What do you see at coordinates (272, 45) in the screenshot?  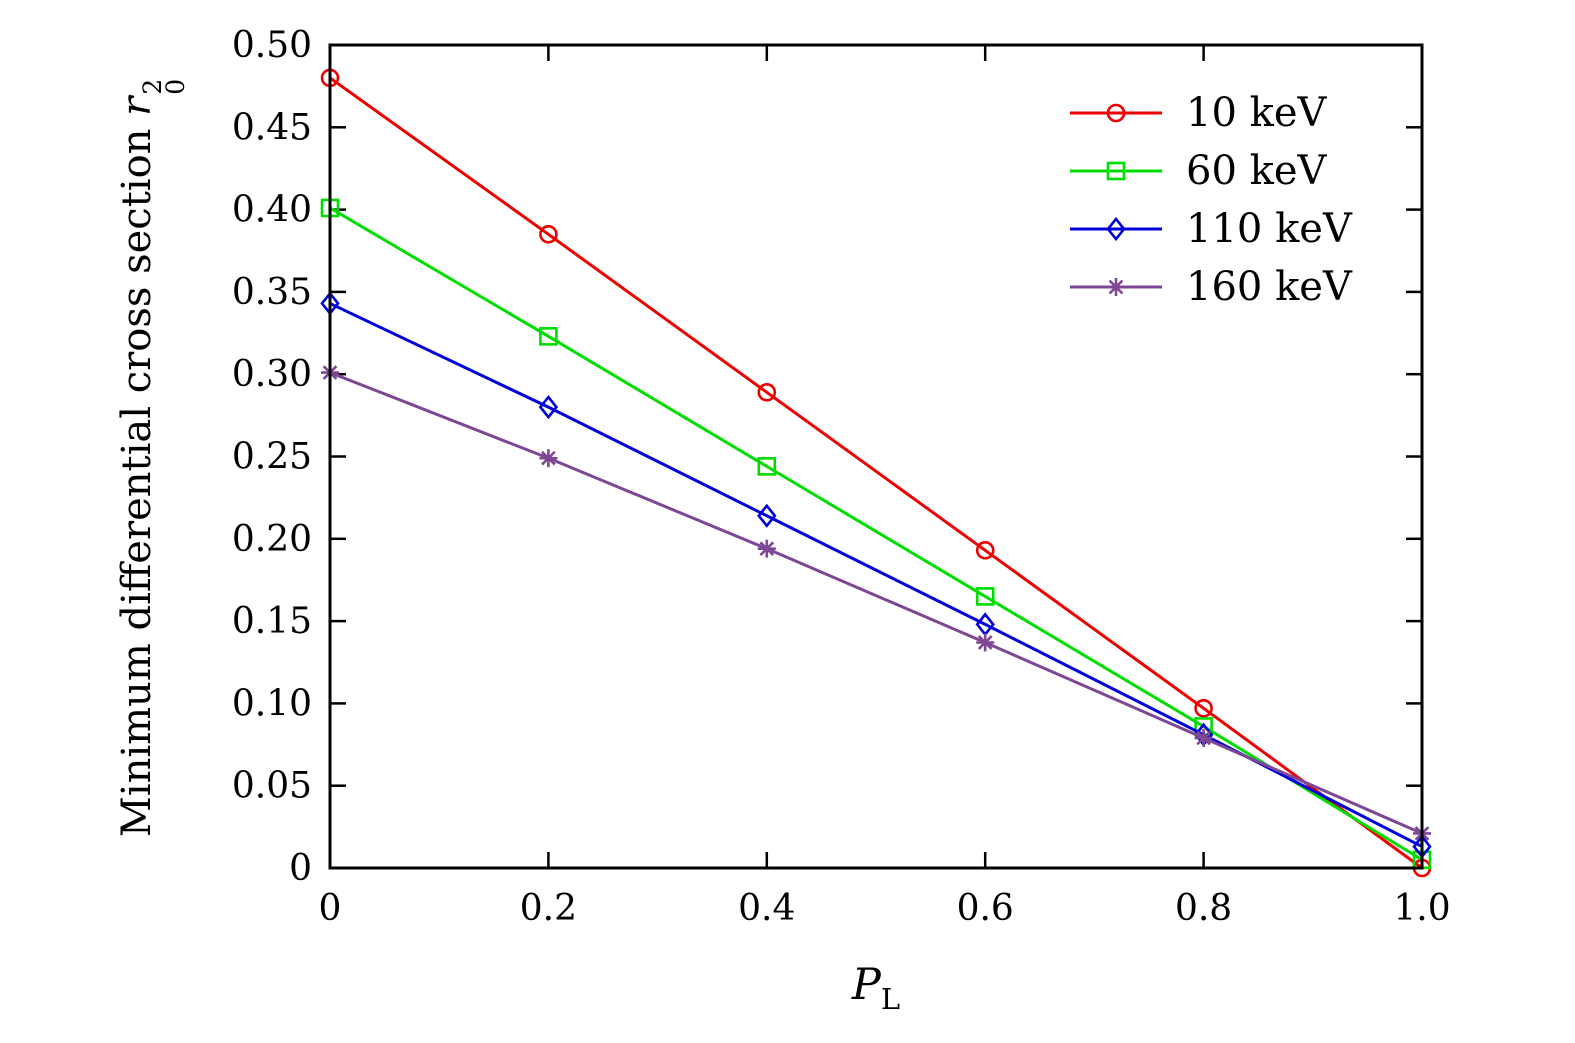 I see `y-tick-label: 0.50` at bounding box center [272, 45].